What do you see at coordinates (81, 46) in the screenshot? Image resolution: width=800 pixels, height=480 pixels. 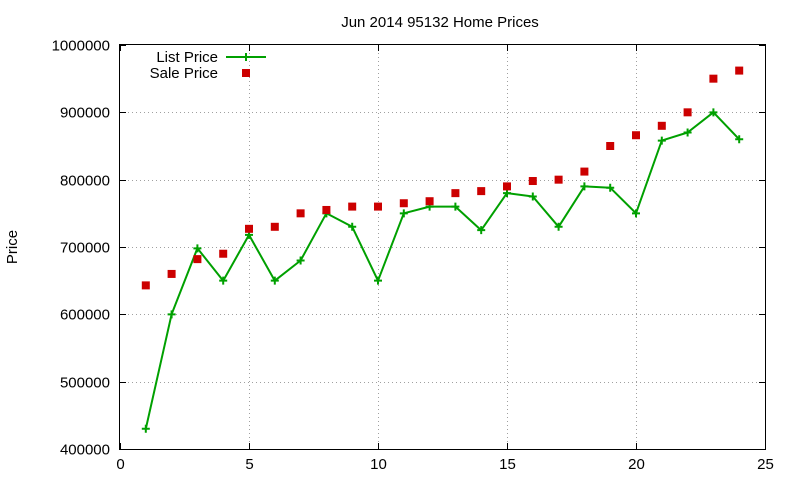 I see `y-tick-label: 1000000` at bounding box center [81, 46].